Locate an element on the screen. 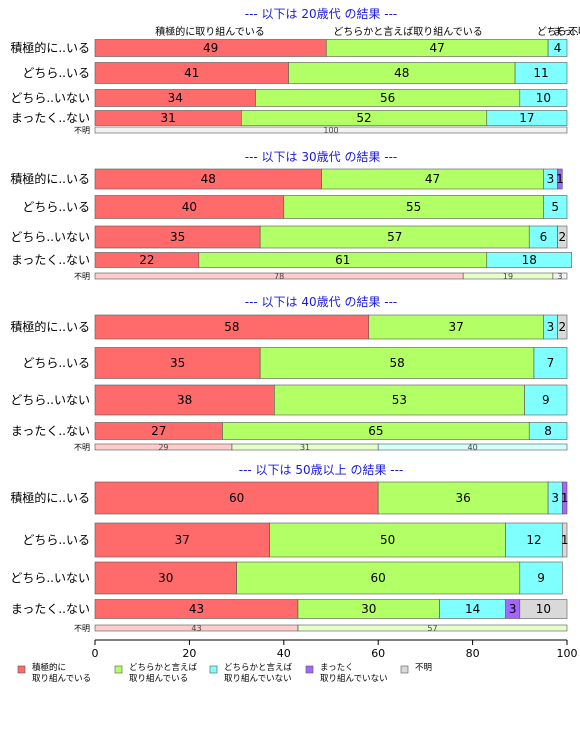 Image resolution: width=580 pixels, height=751 pixels. data-label: 38 is located at coordinates (184, 400).